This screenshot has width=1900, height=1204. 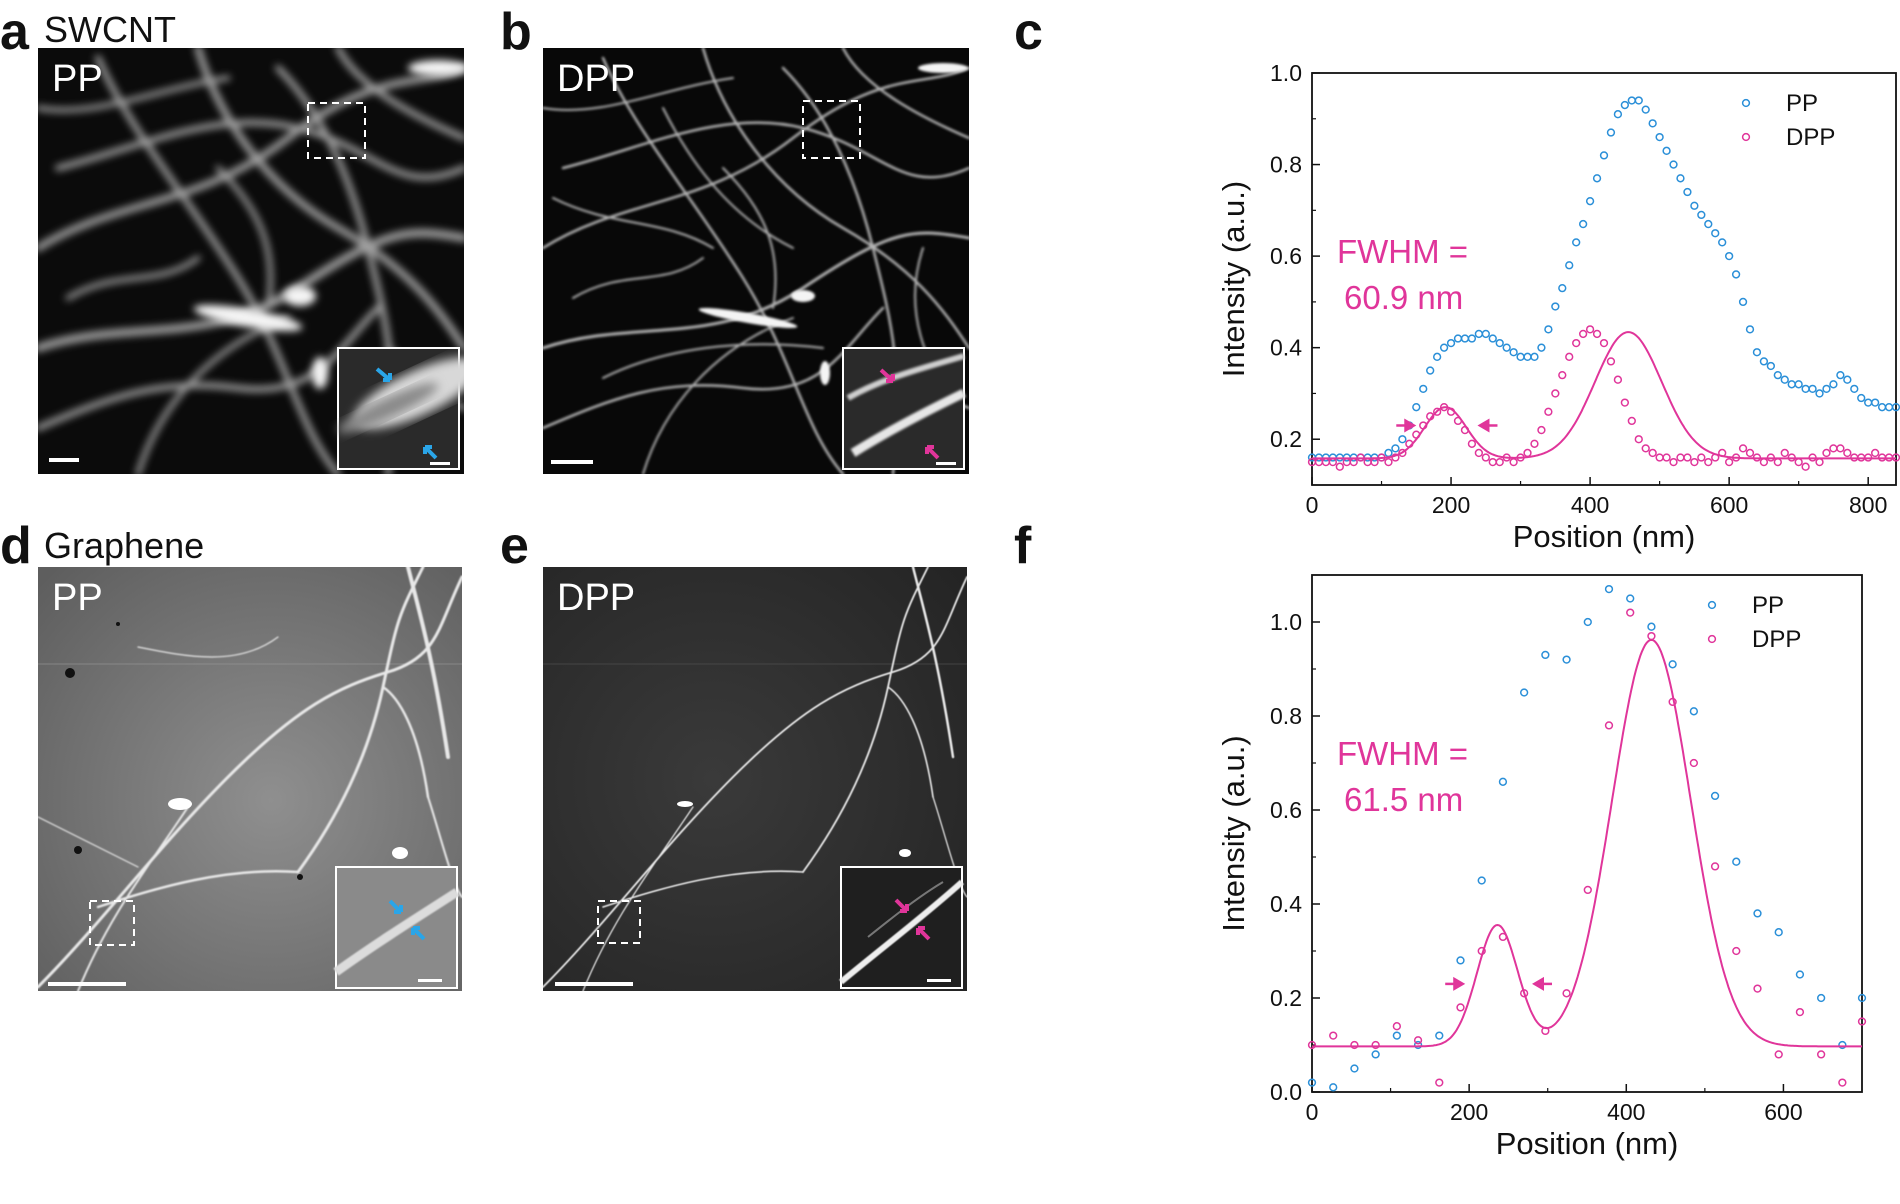 I want to click on fwhm-annotation-line2: 61.5 nm, so click(x=1403, y=799).